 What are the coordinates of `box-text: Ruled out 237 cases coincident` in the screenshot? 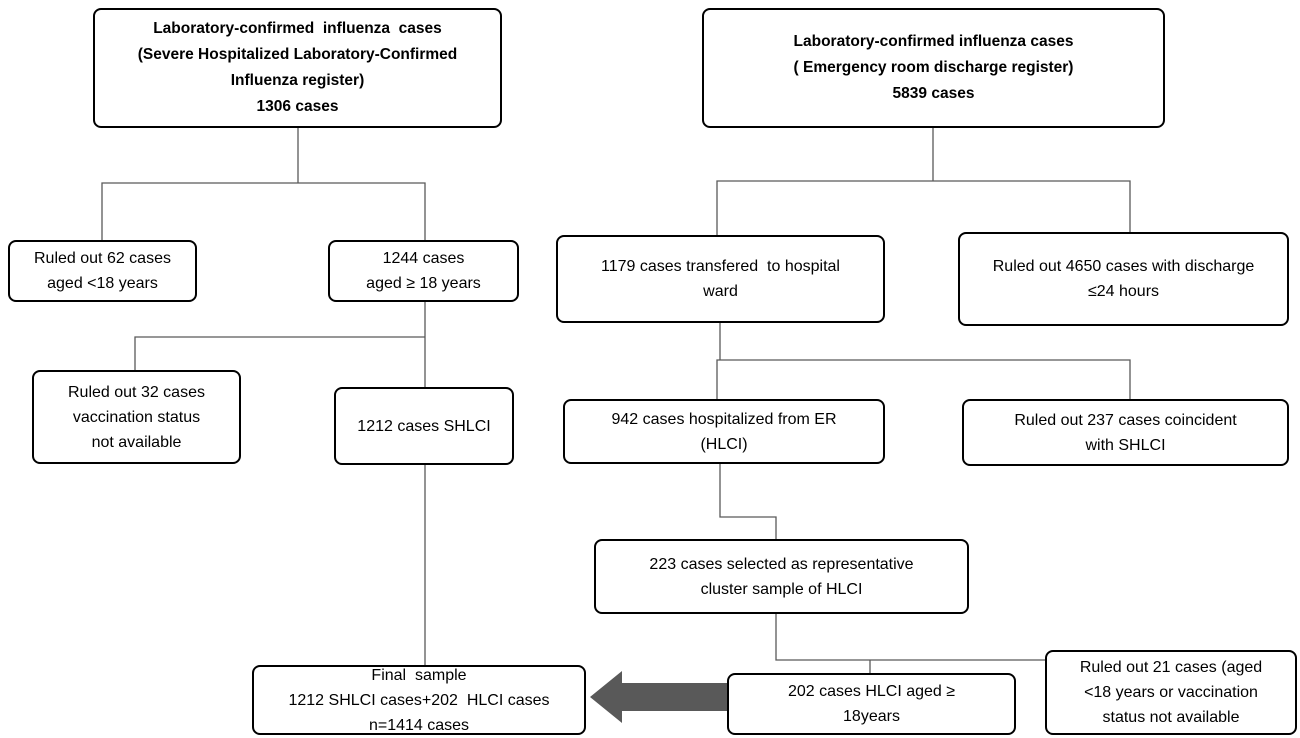 It's located at (1125, 420).